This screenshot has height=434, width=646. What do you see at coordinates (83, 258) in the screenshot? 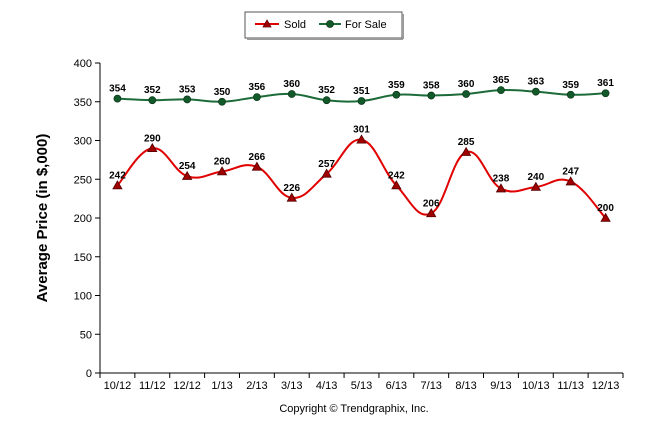
I see `y-tick-label: 150` at bounding box center [83, 258].